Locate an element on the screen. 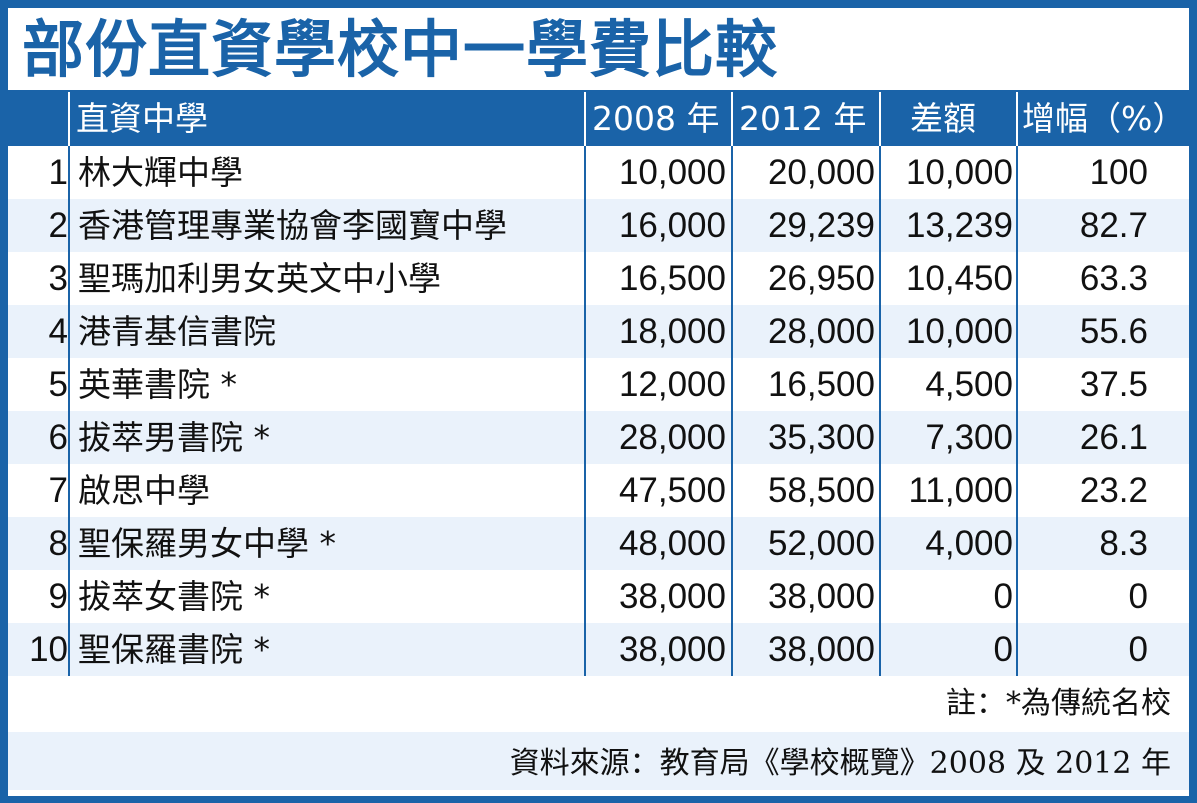  row-number: 7 is located at coordinates (58, 490).